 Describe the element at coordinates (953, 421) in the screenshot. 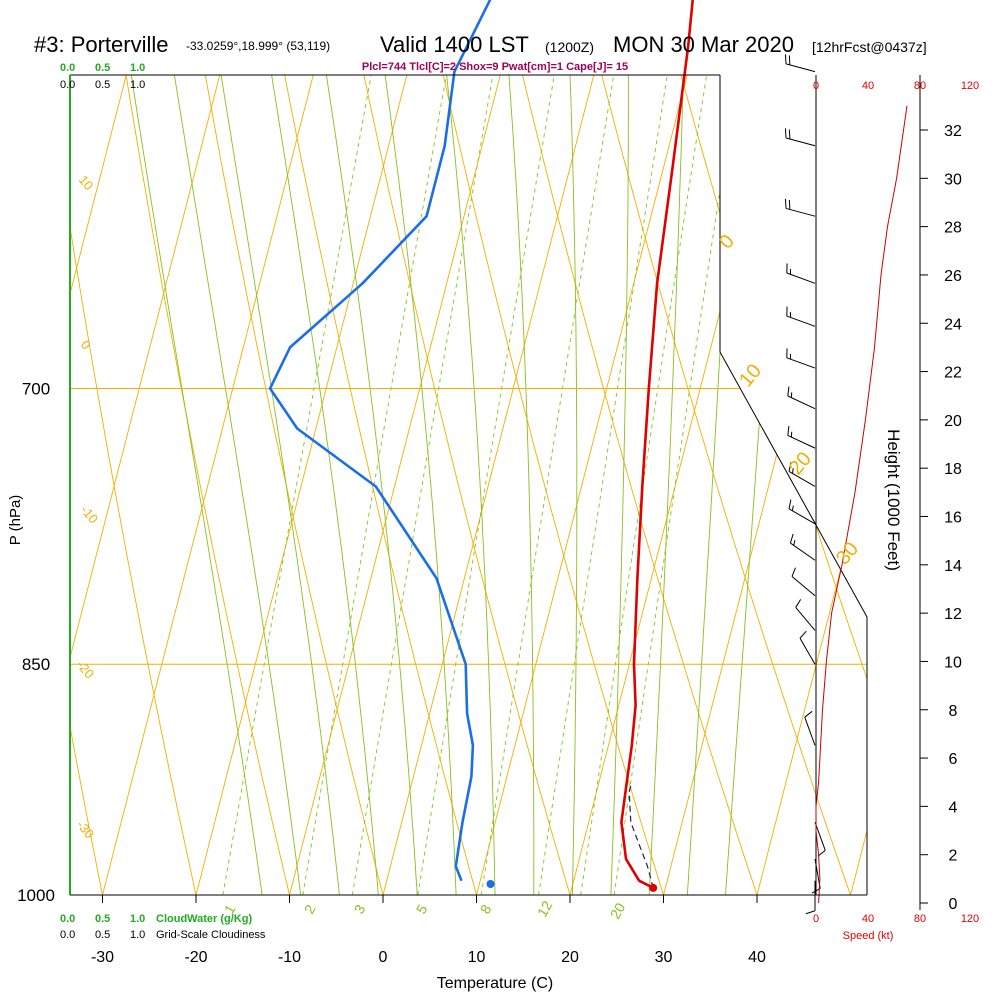

I see `height-tick-label: 20` at that location.